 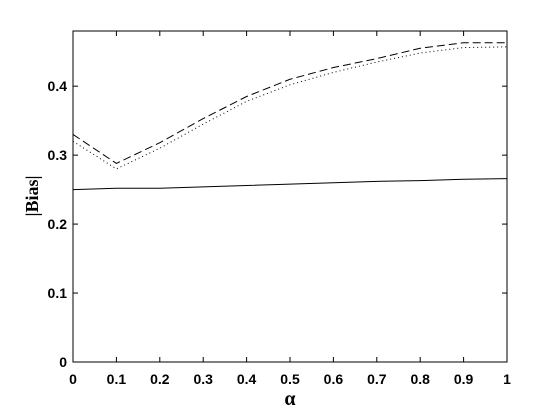 What do you see at coordinates (290, 184) in the screenshot?
I see `series-line` at bounding box center [290, 184].